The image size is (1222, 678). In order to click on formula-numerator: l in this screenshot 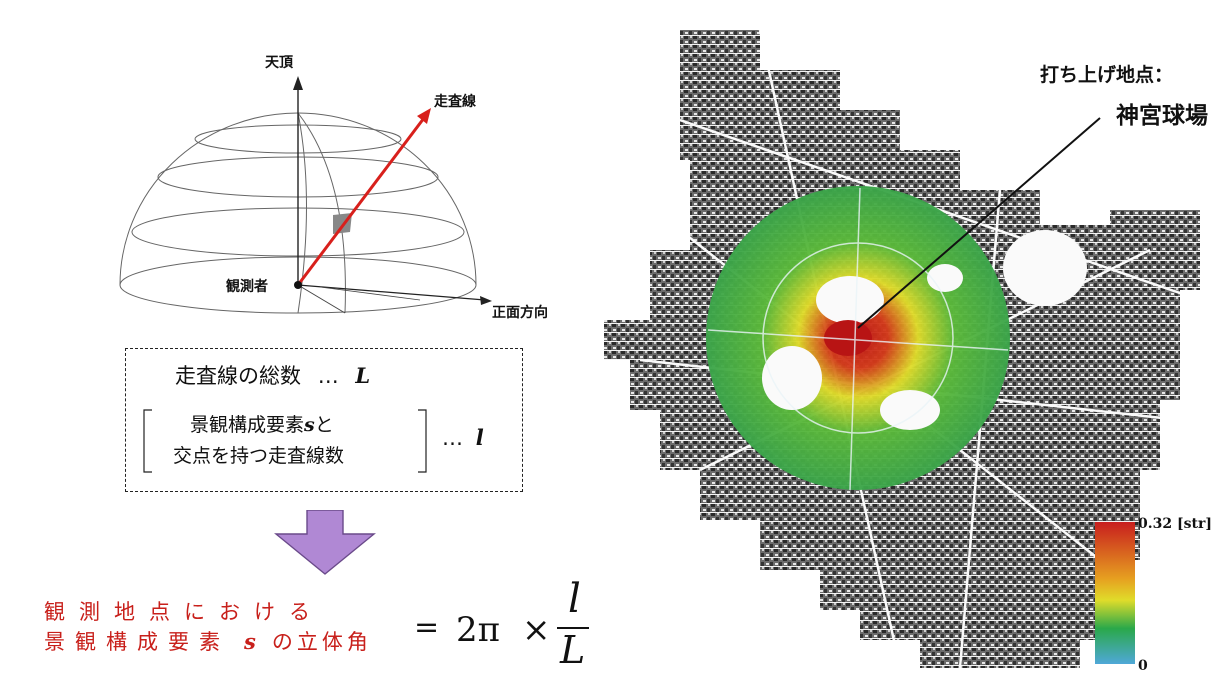, I will do `click(574, 599)`.